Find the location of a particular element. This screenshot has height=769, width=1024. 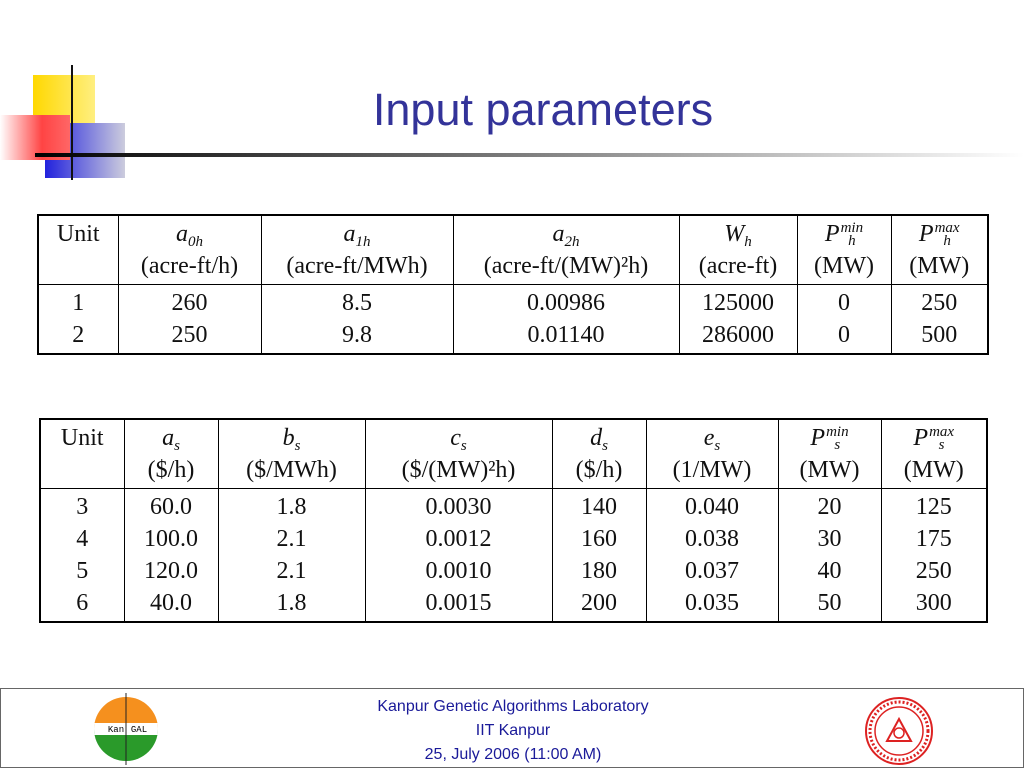

table-cell: 2 is located at coordinates (77, 336).